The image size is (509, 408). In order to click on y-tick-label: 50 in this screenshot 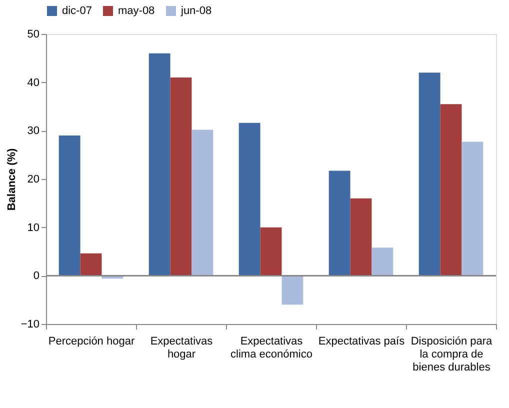, I will do `click(33, 34)`.